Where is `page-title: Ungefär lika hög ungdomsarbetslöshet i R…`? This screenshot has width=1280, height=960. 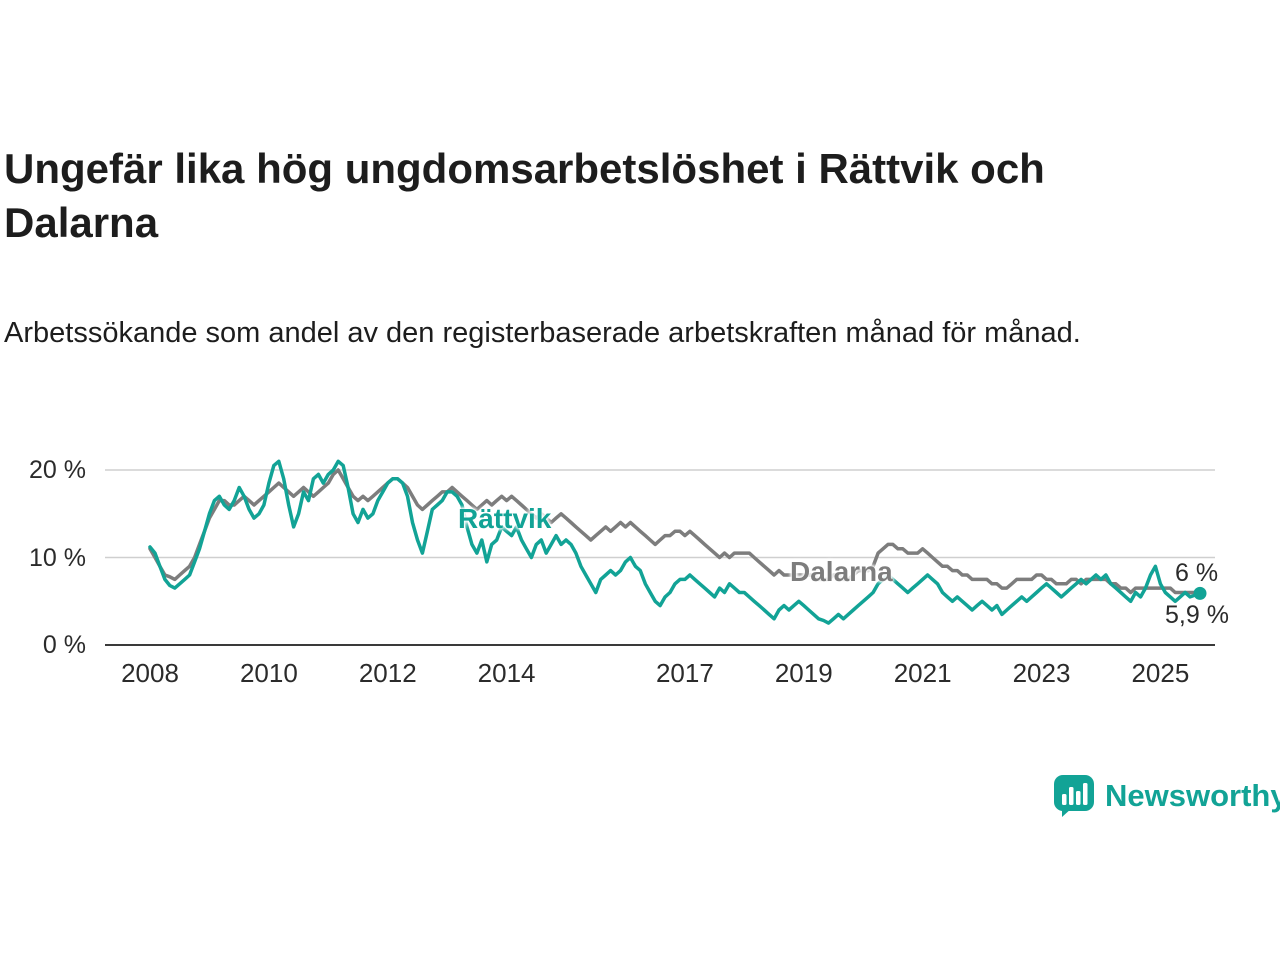
page-title: Ungefär lika hög ungdomsarbetslöshet i R… is located at coordinates (524, 195).